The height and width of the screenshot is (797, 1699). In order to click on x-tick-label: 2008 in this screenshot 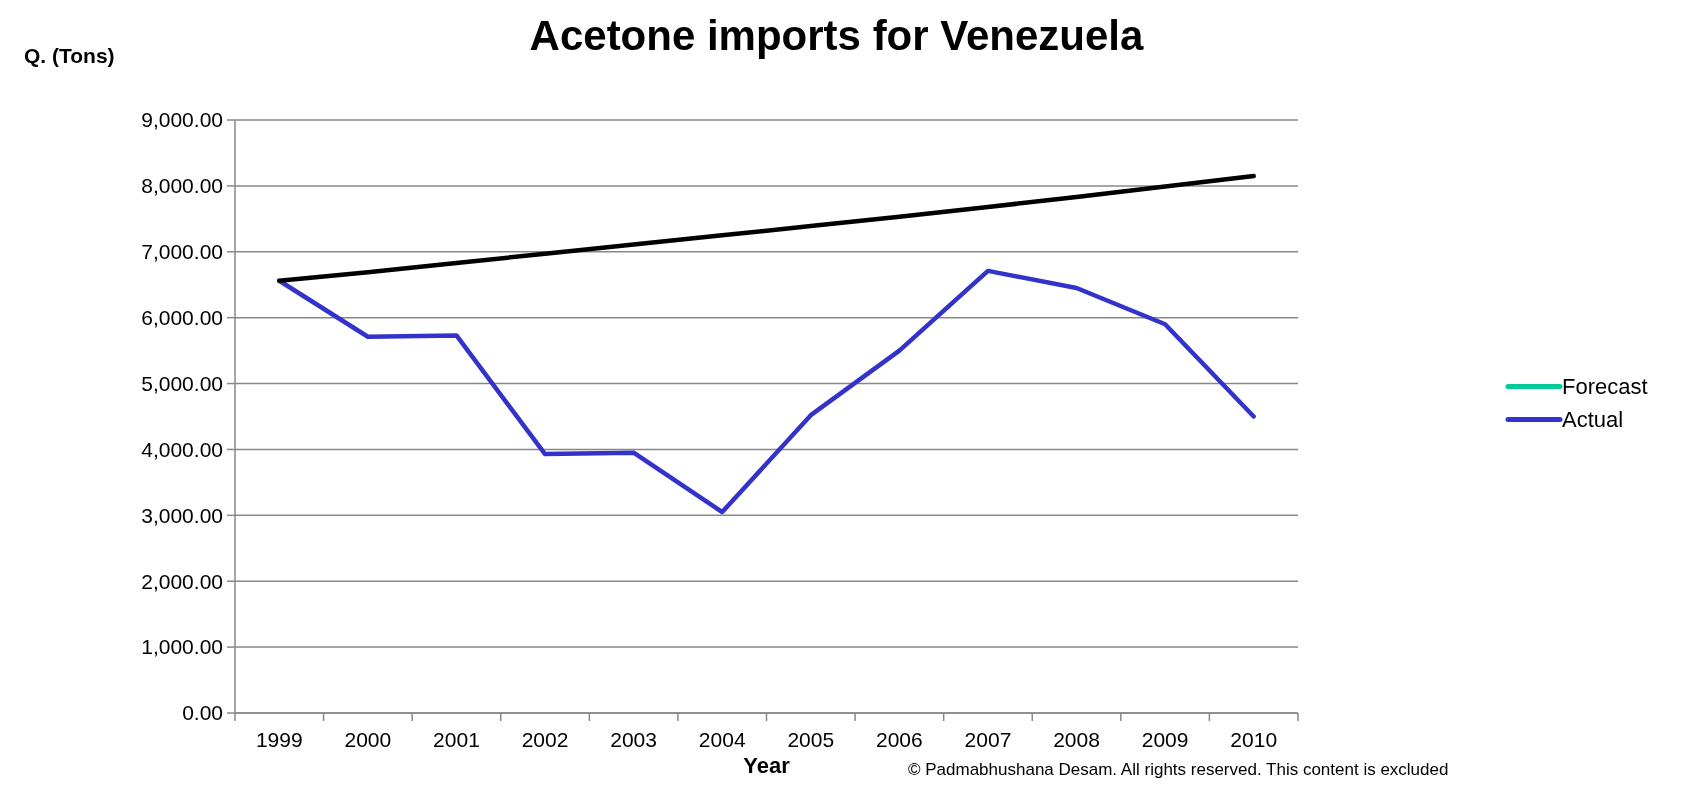, I will do `click(1076, 739)`.